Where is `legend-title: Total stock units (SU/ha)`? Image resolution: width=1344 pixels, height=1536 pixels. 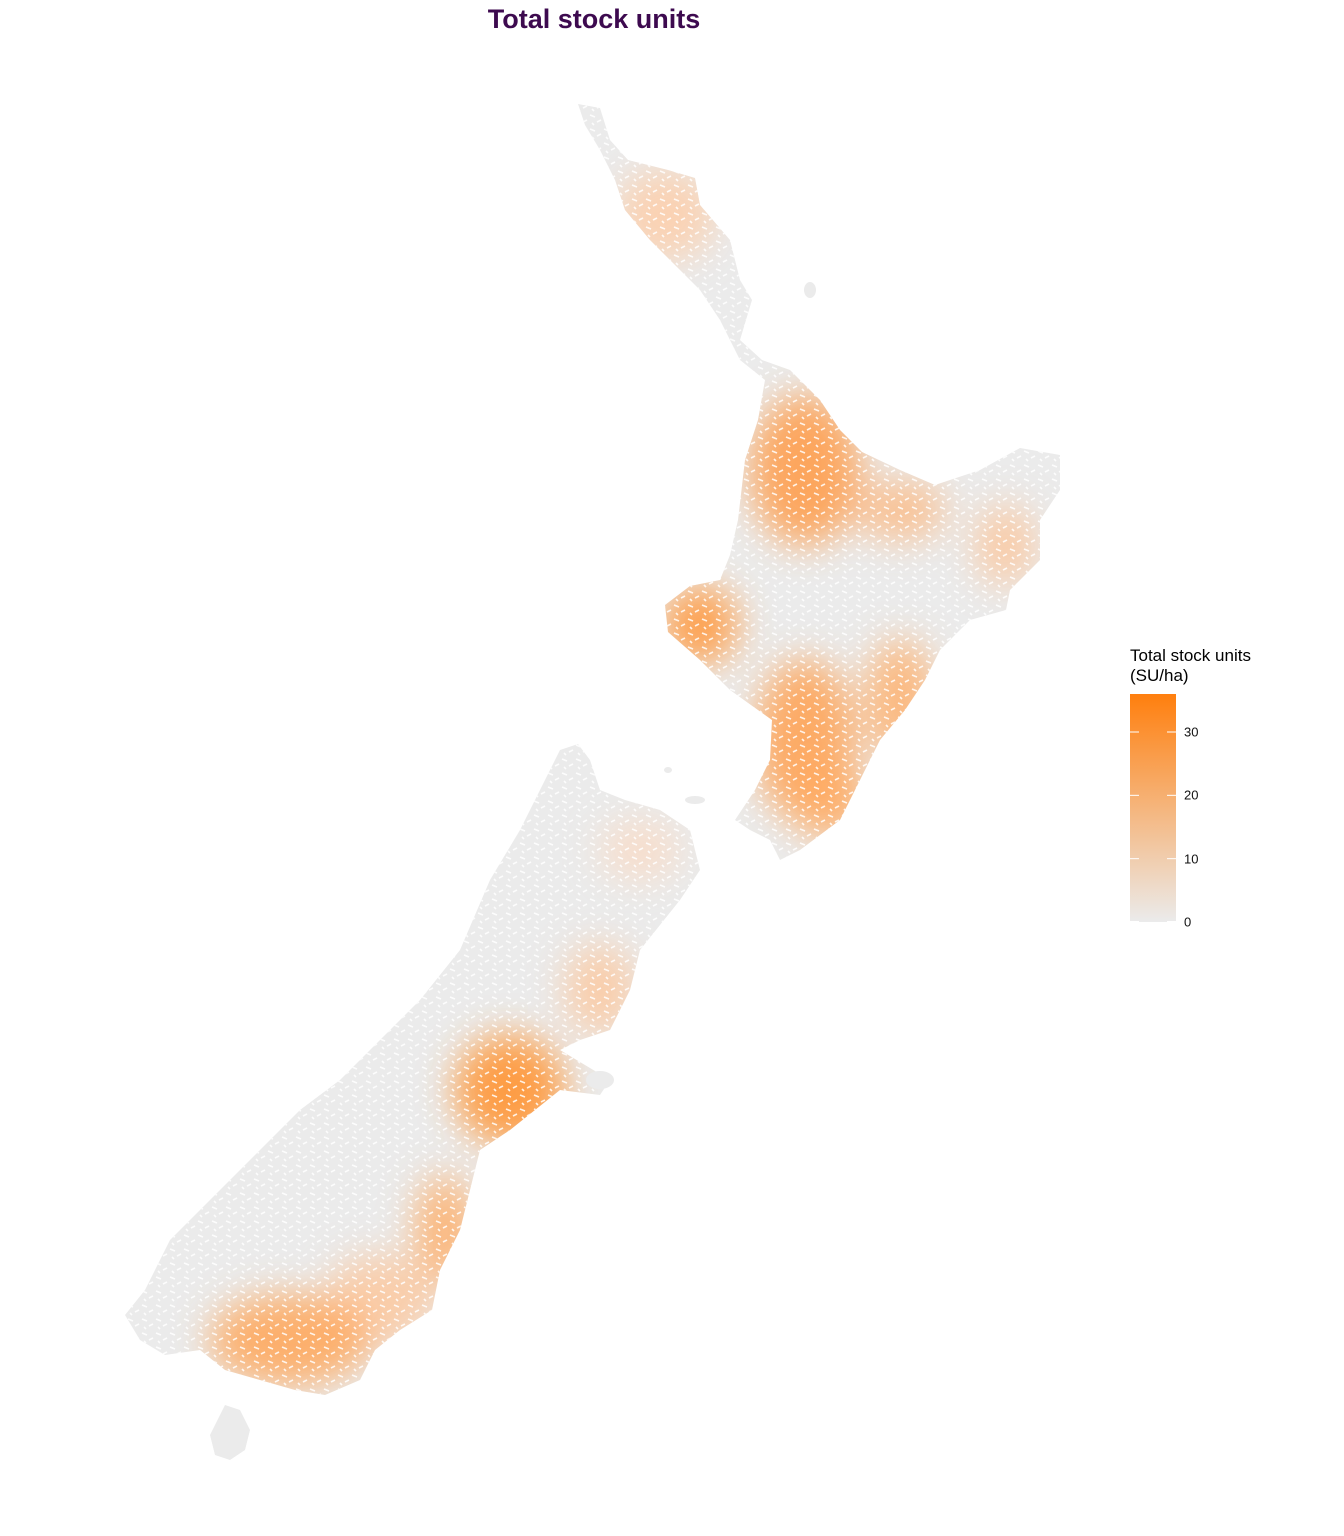 legend-title: Total stock units (SU/ha) is located at coordinates (1190, 665).